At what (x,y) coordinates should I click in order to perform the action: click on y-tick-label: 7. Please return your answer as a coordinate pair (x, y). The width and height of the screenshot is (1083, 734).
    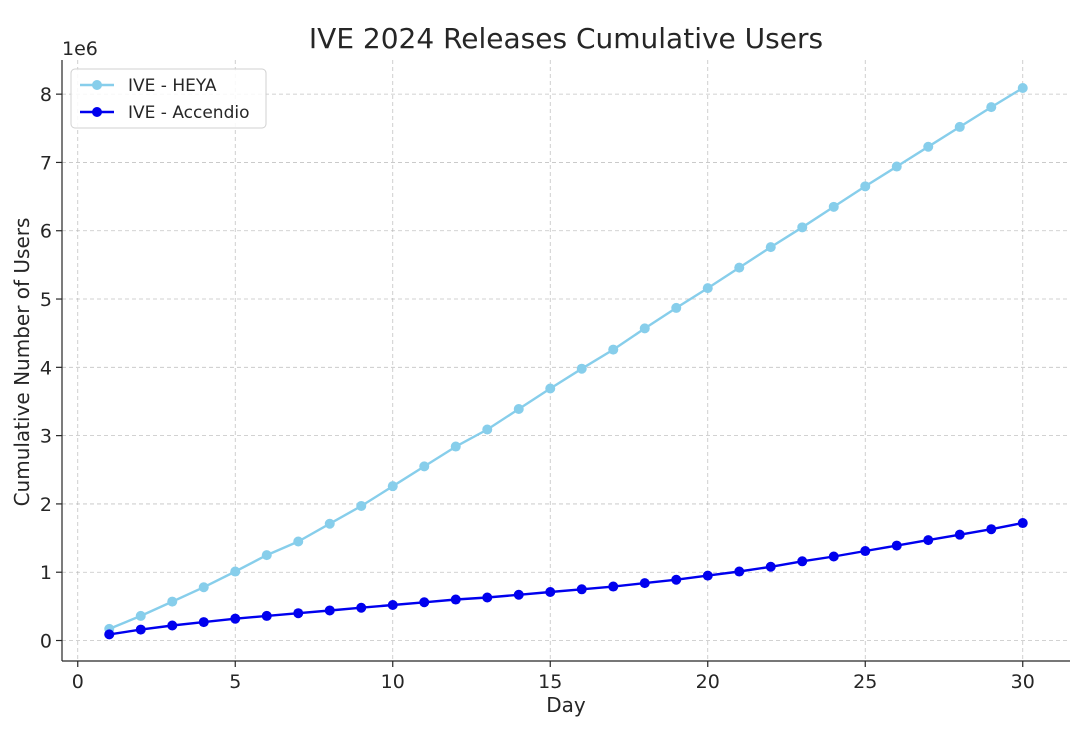
    Looking at the image, I should click on (46, 163).